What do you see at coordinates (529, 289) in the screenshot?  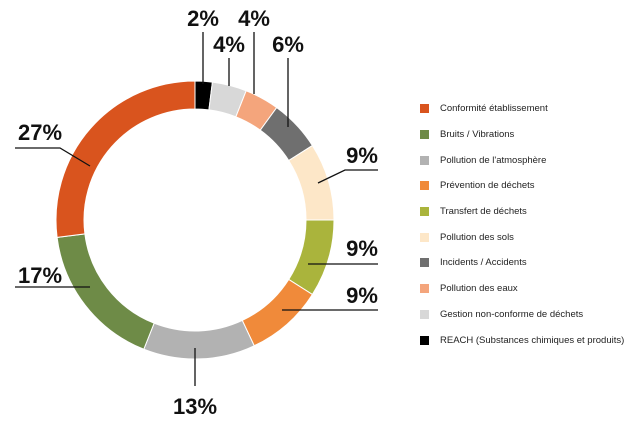 I see `legend-item: Pollution des eaux` at bounding box center [529, 289].